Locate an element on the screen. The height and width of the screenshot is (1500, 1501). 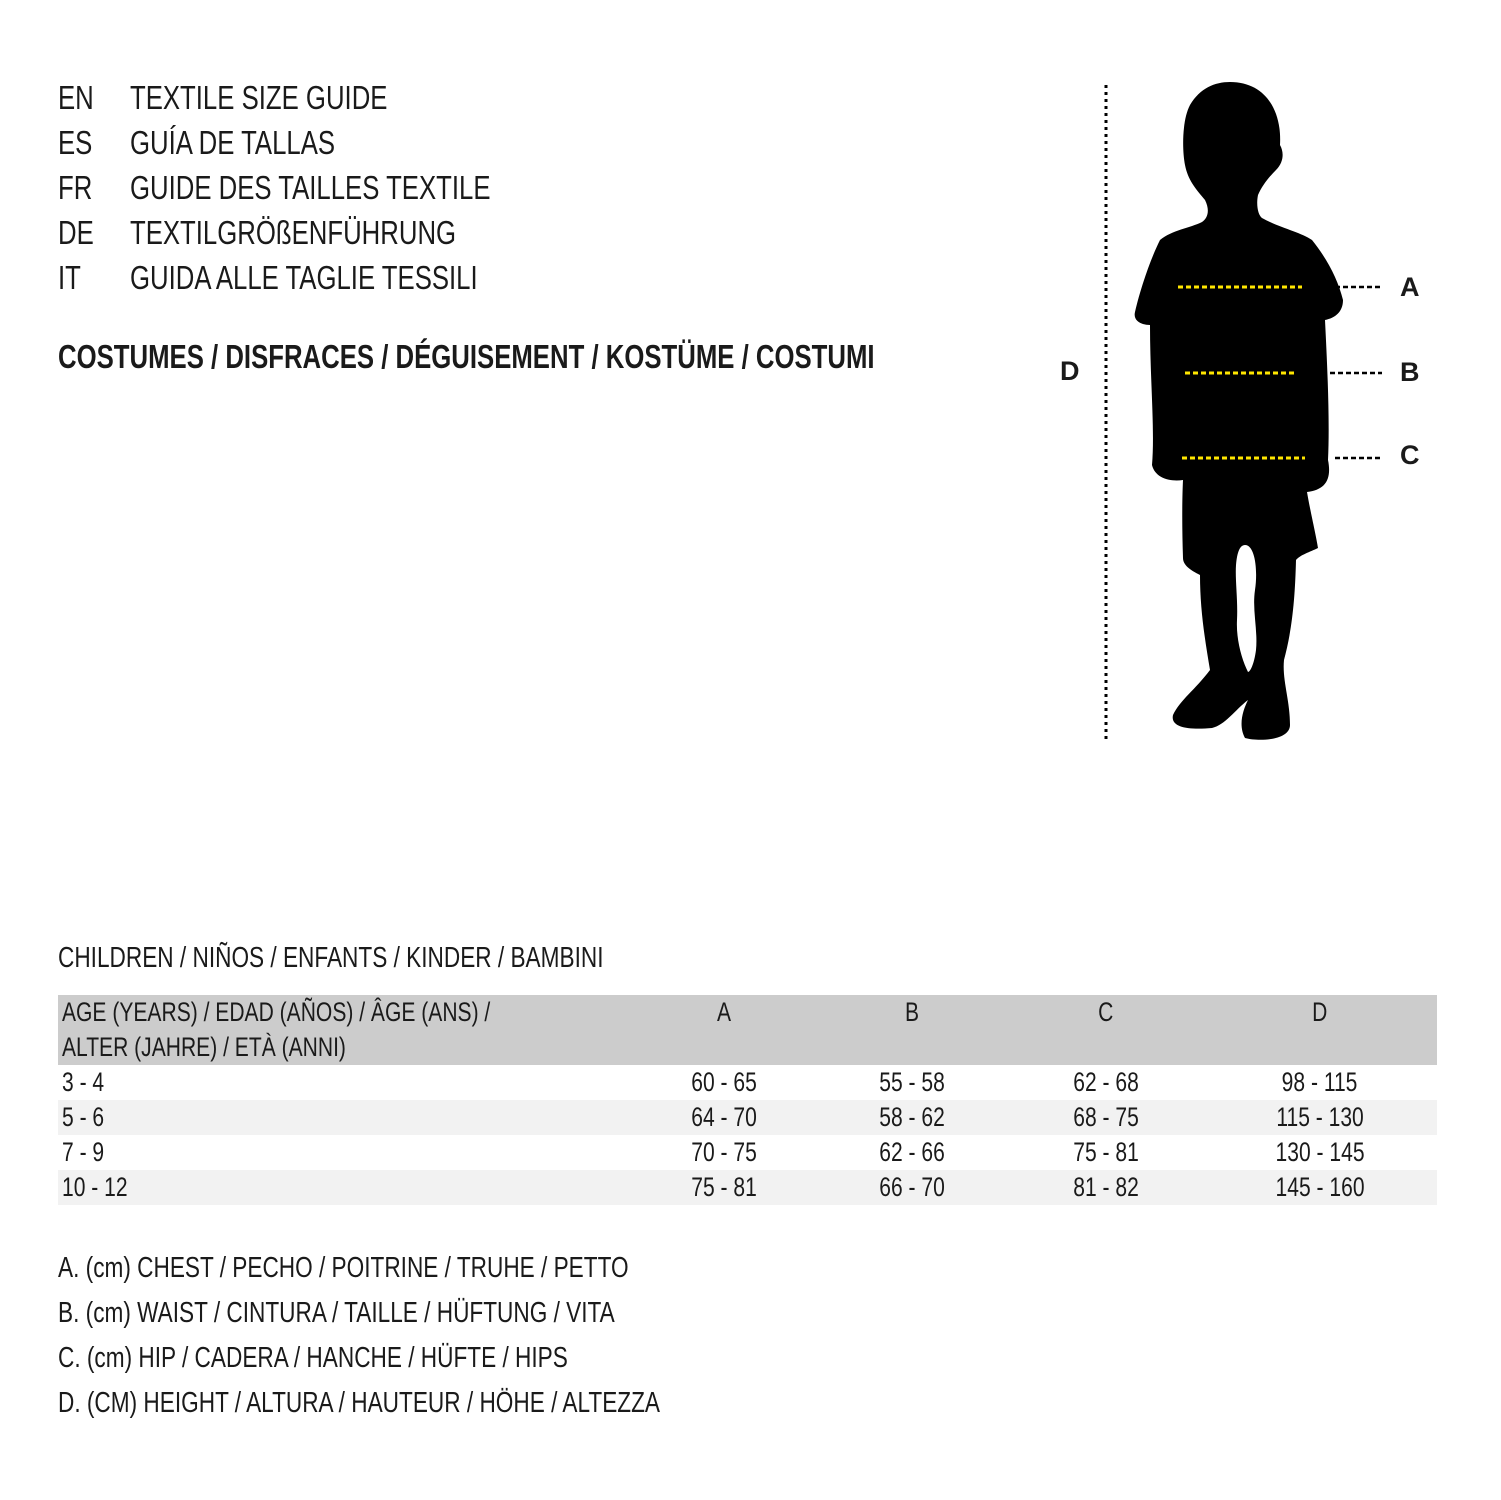
cell-age: 10 - 12 is located at coordinates (345, 1187).